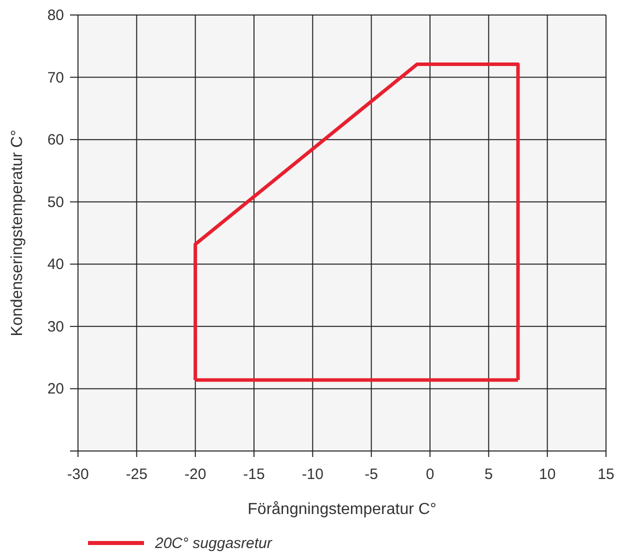 This screenshot has height=554, width=617. I want to click on y-tick-label: 40, so click(55, 265).